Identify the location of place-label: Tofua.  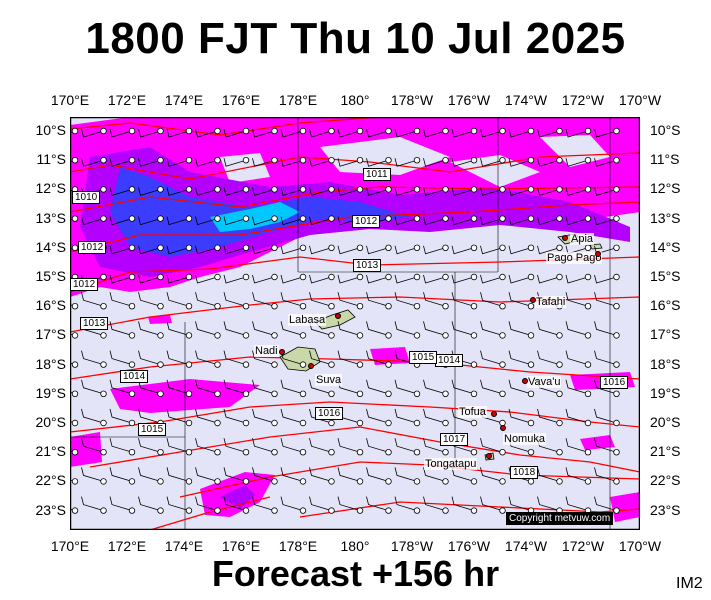
(472, 412).